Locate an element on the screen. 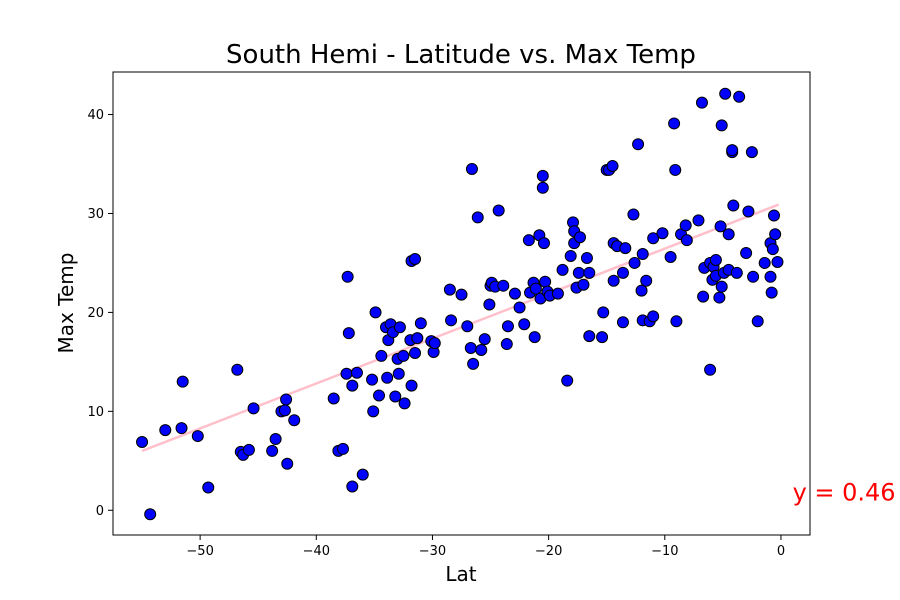 The height and width of the screenshot is (600, 900). y-tick-label: 40 is located at coordinates (95, 115).